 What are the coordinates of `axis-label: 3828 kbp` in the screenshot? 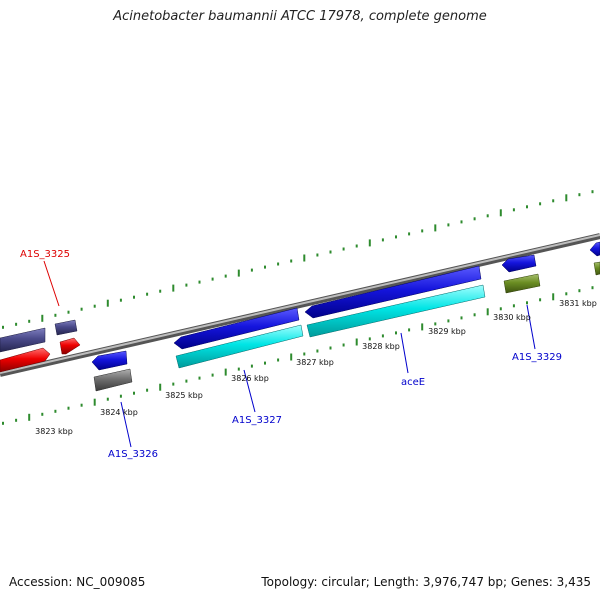 It's located at (381, 346).